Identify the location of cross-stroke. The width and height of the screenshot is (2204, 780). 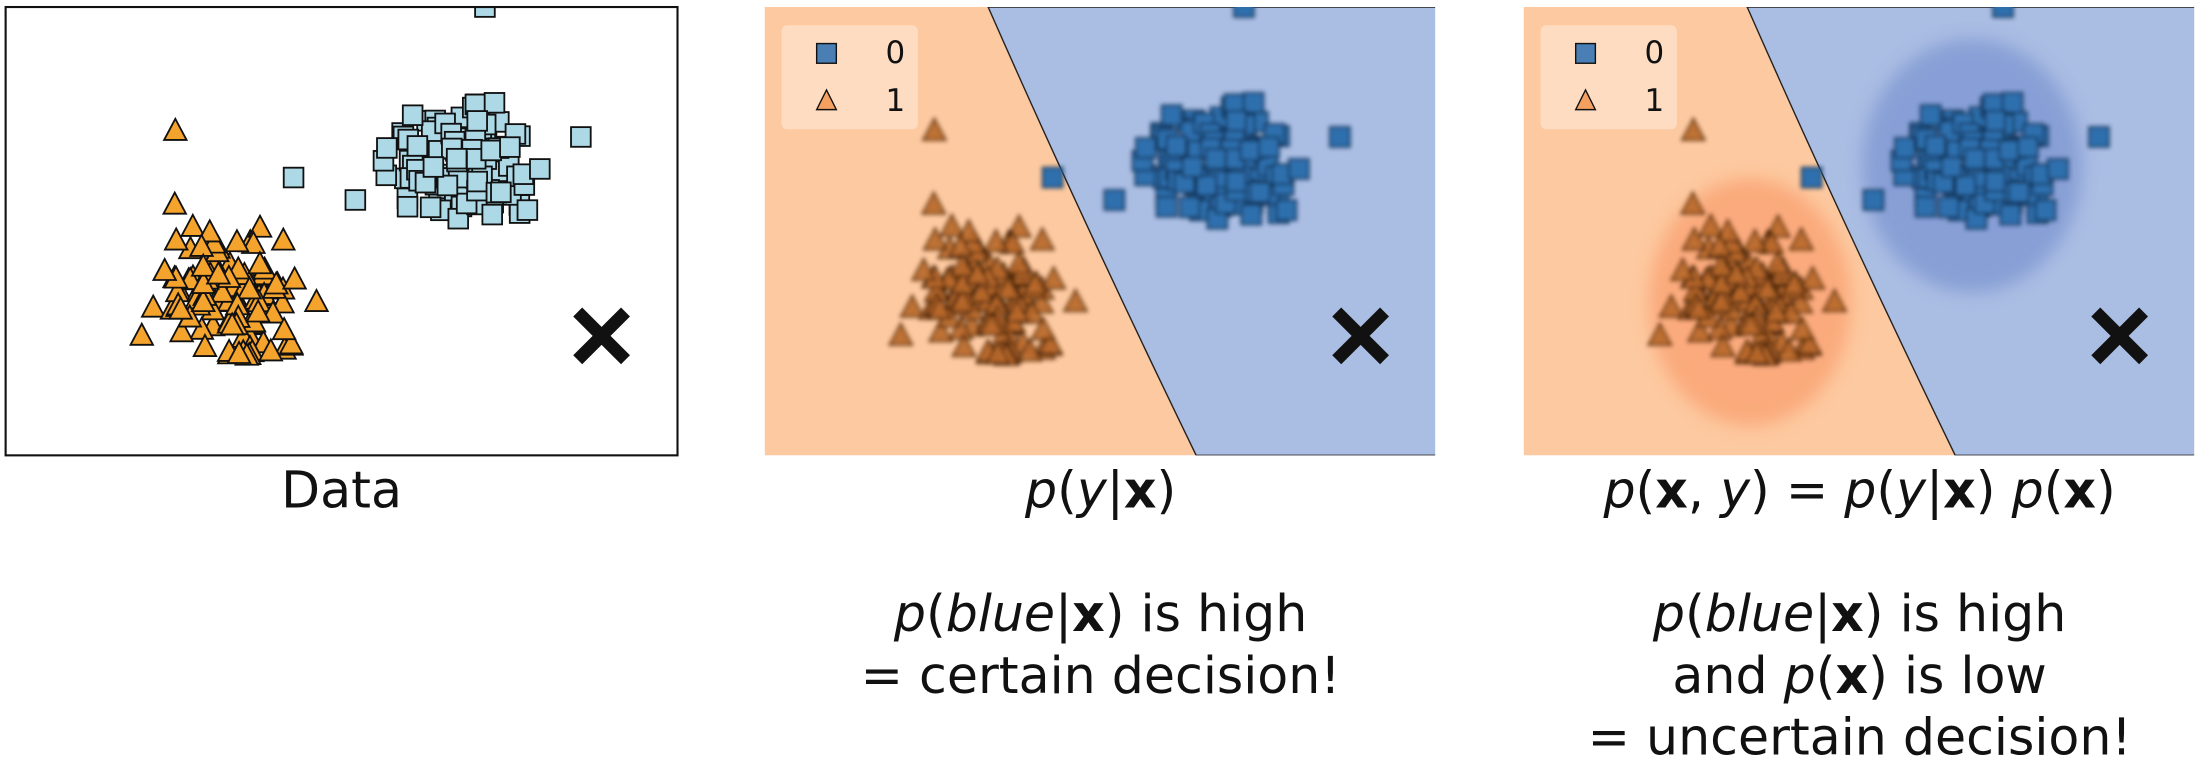
(2120, 336).